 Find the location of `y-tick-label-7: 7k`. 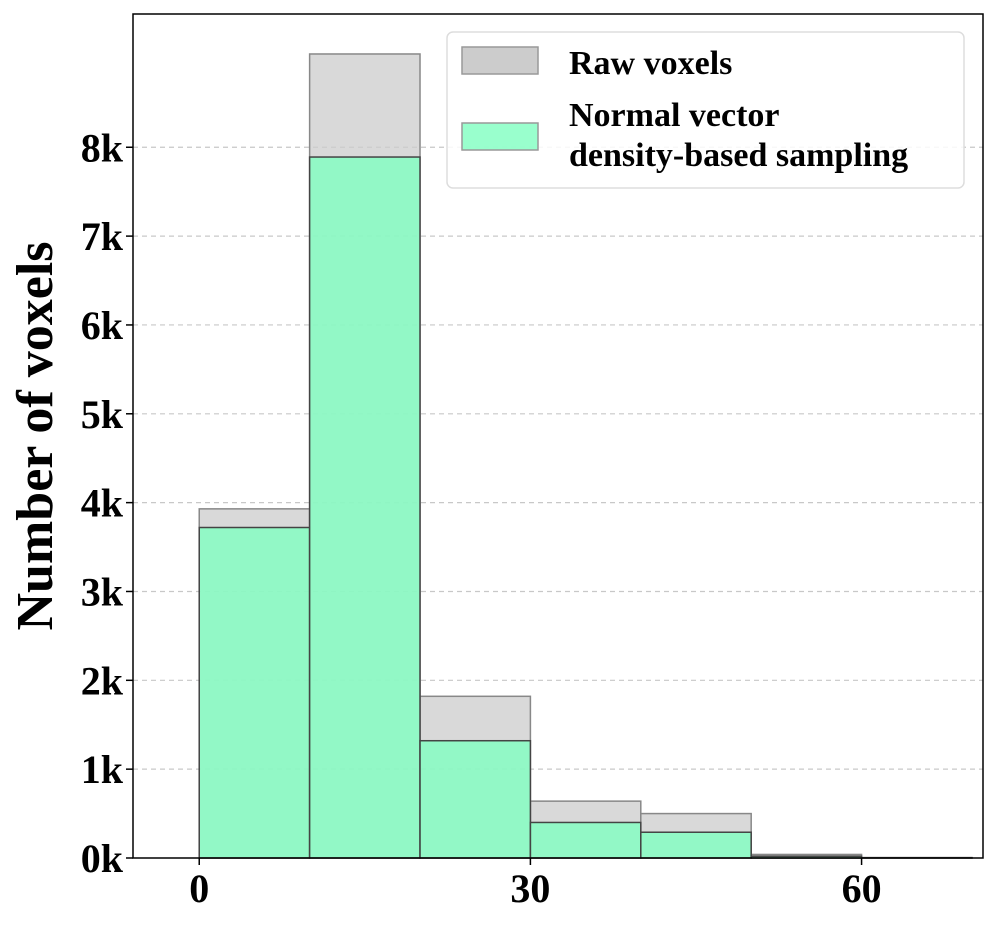

y-tick-label-7: 7k is located at coordinates (102, 236).